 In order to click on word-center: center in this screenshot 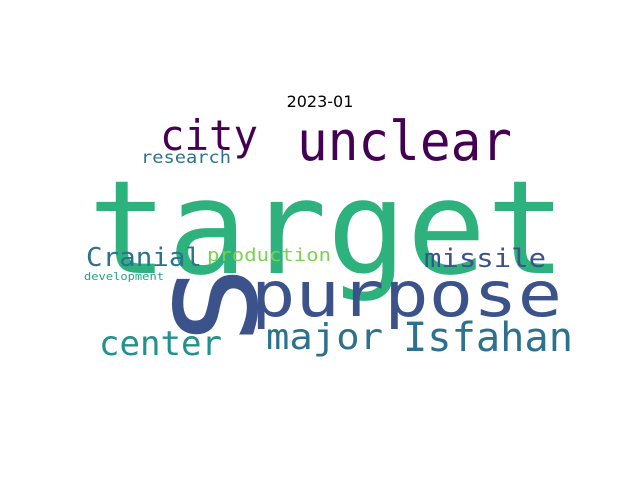, I will do `click(160, 344)`.